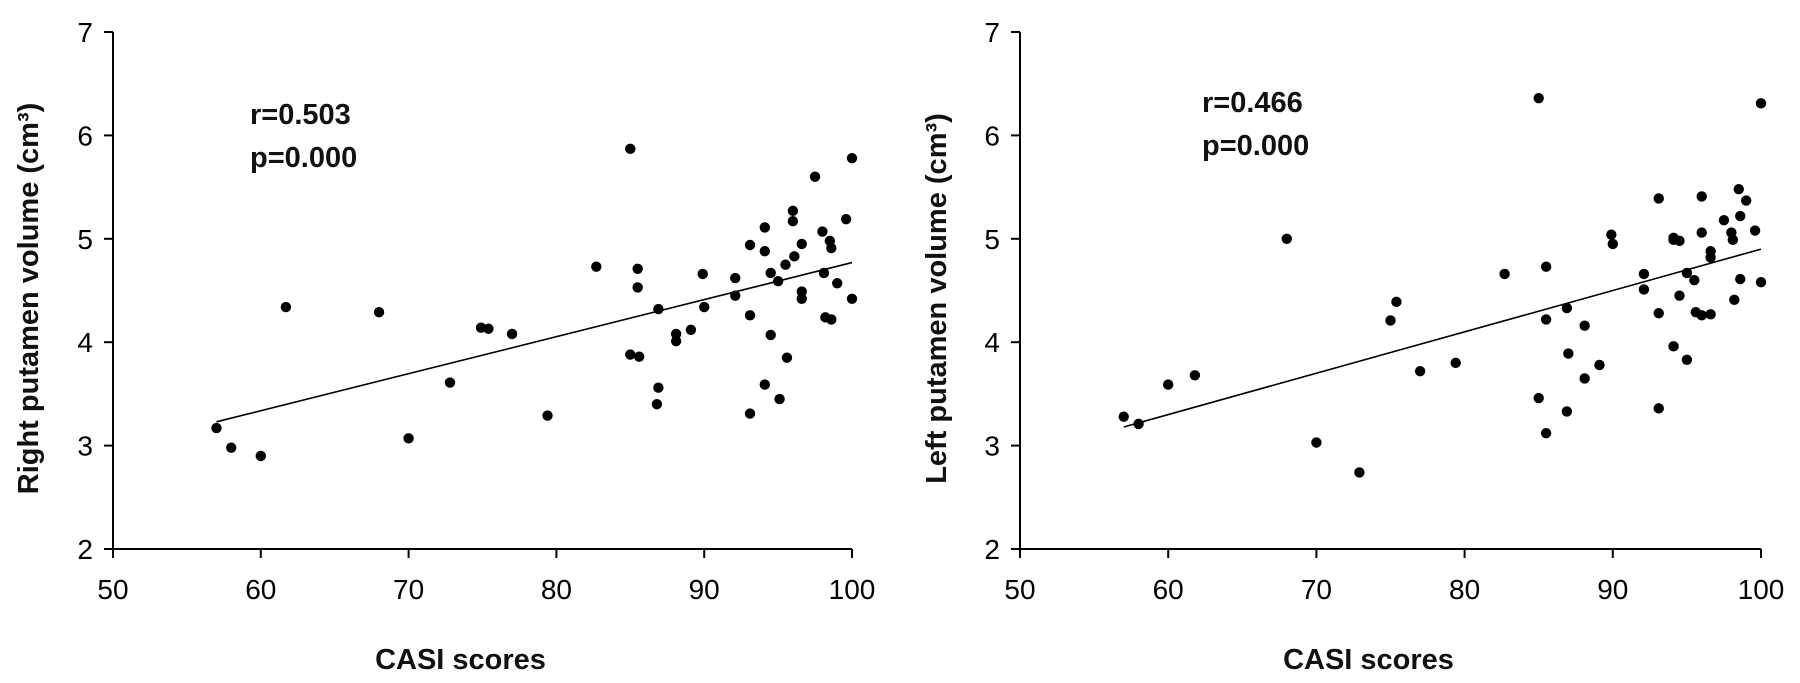  I want to click on chart-0-x-tick-label: 90, so click(704, 589).